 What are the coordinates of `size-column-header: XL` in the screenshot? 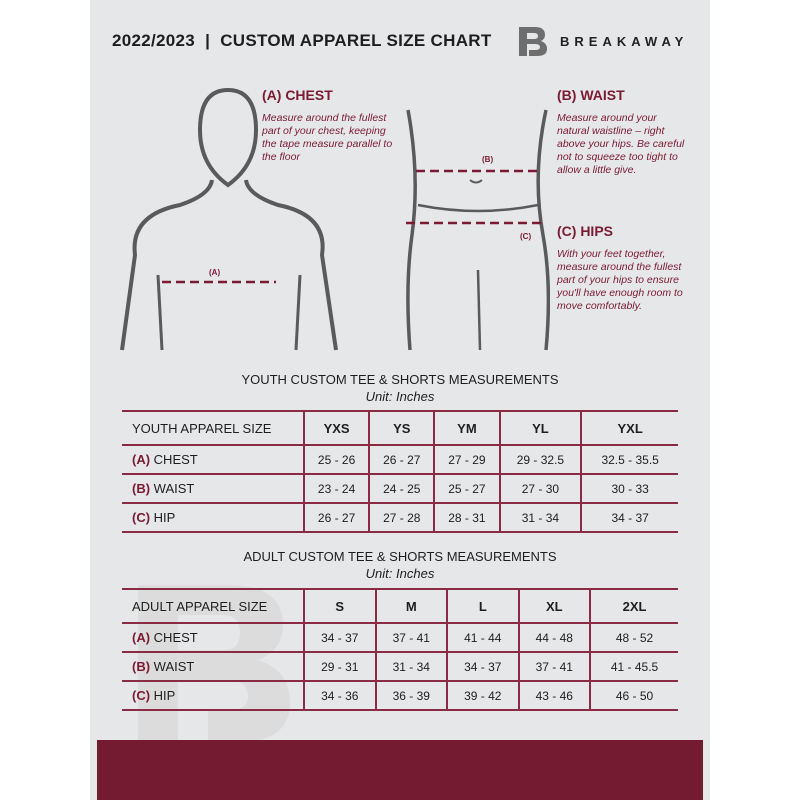 It's located at (555, 606).